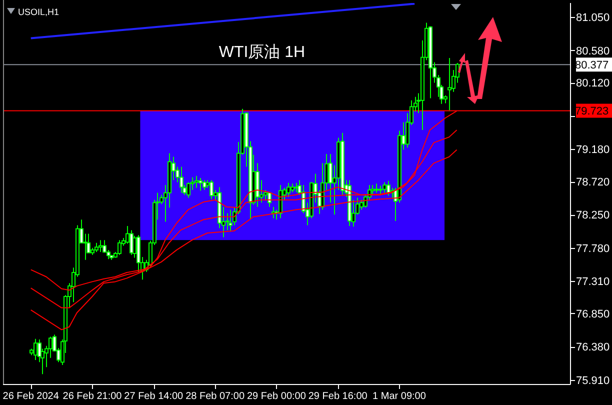  What do you see at coordinates (593, 314) in the screenshot?
I see `y-tick-label: 76.850` at bounding box center [593, 314].